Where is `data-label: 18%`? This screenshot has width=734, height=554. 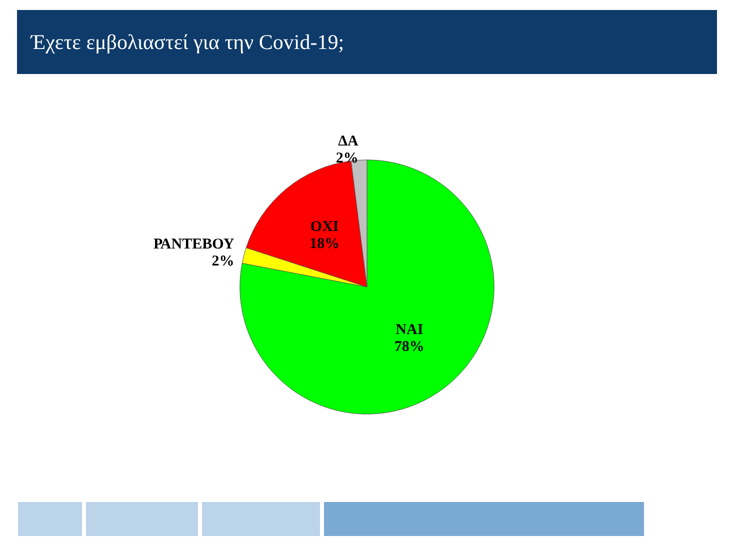
data-label: 18% is located at coordinates (325, 244).